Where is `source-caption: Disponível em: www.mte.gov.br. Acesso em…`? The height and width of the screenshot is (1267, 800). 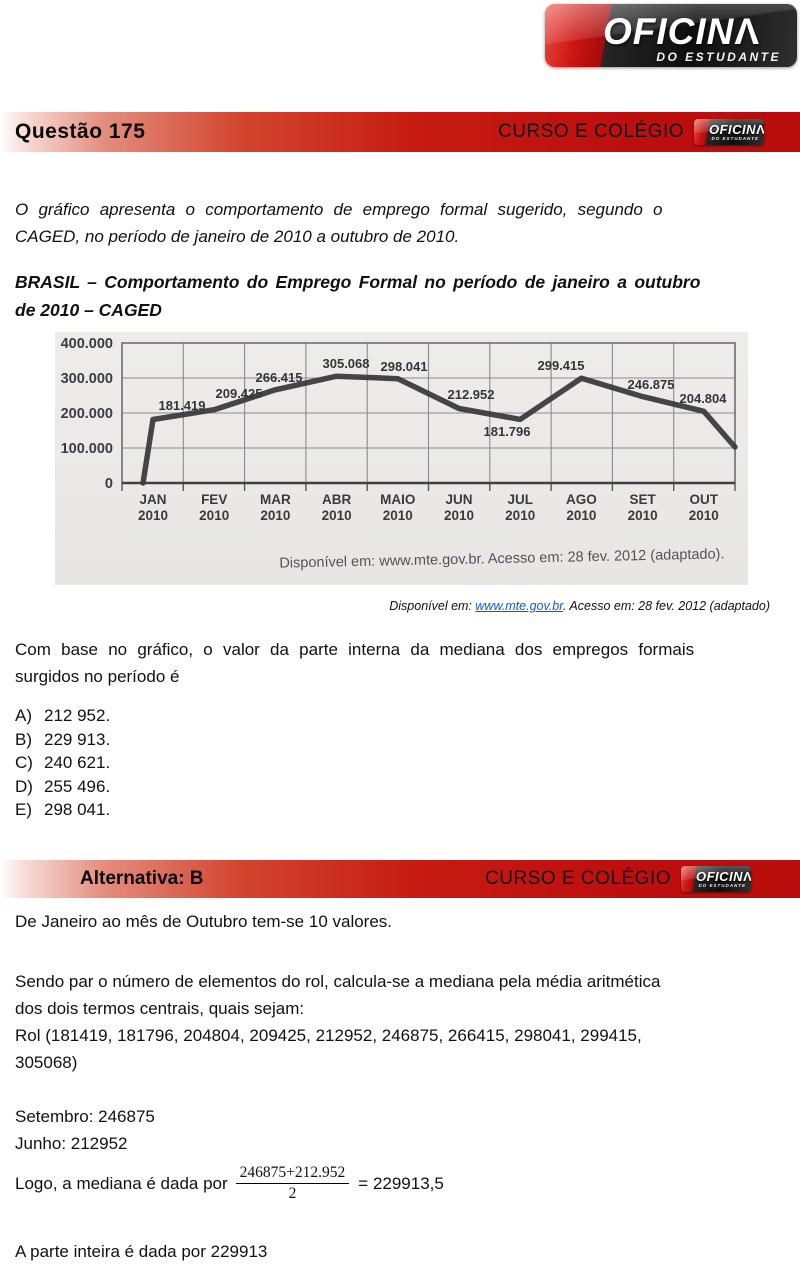 source-caption: Disponível em: www.mte.gov.br. Acesso em… is located at coordinates (579, 606).